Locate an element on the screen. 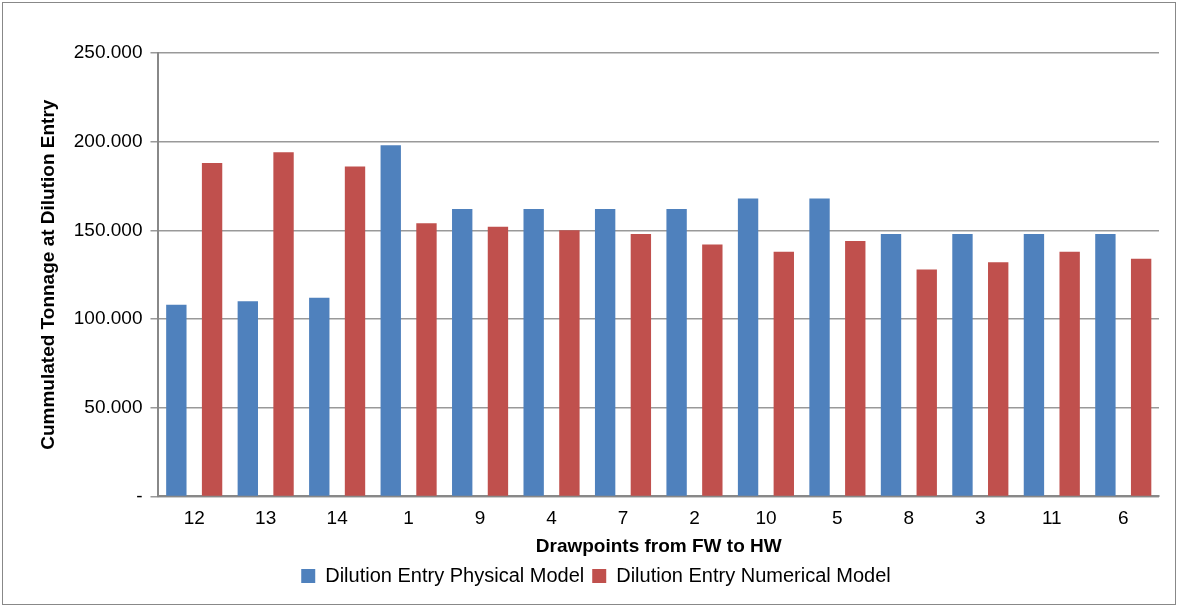 The image size is (1180, 609). y-tick-label: 50.000 is located at coordinates (113, 406).